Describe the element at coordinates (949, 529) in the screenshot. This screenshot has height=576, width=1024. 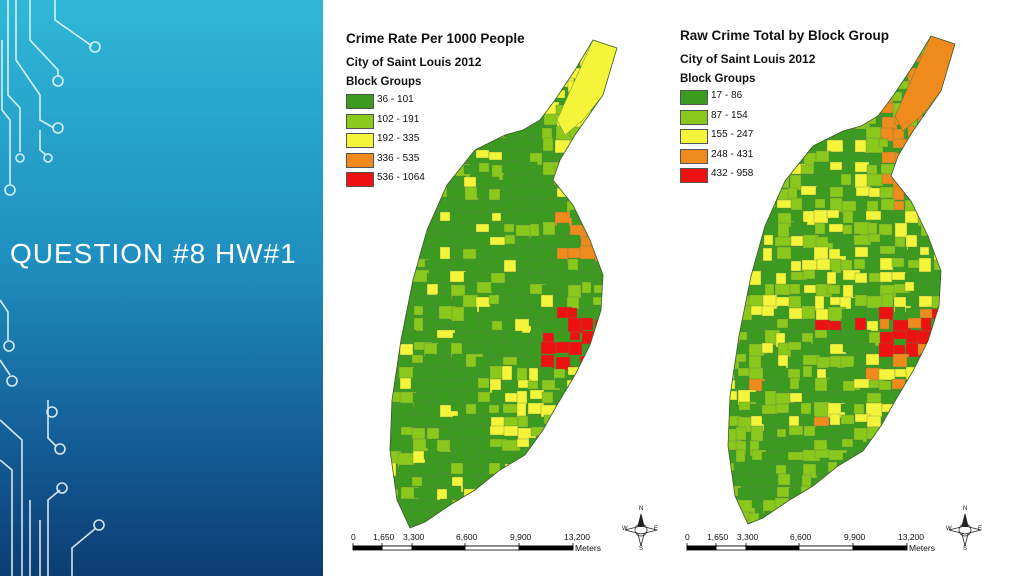
I see `compass-letter-w: W` at that location.